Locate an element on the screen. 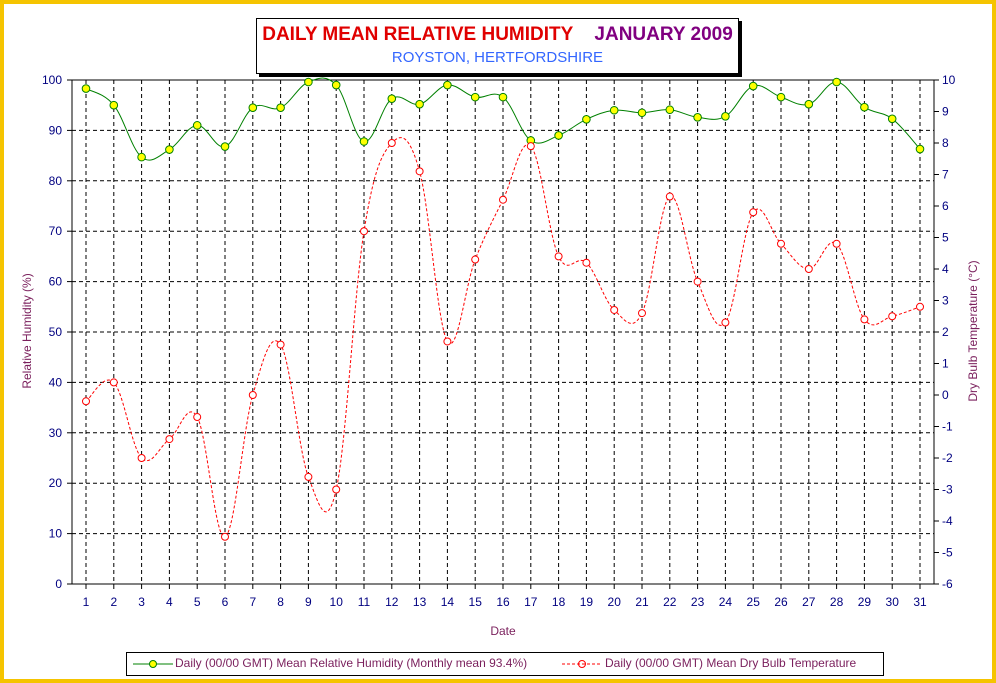 The image size is (996, 683). y2-tick-label: 7 is located at coordinates (945, 175).